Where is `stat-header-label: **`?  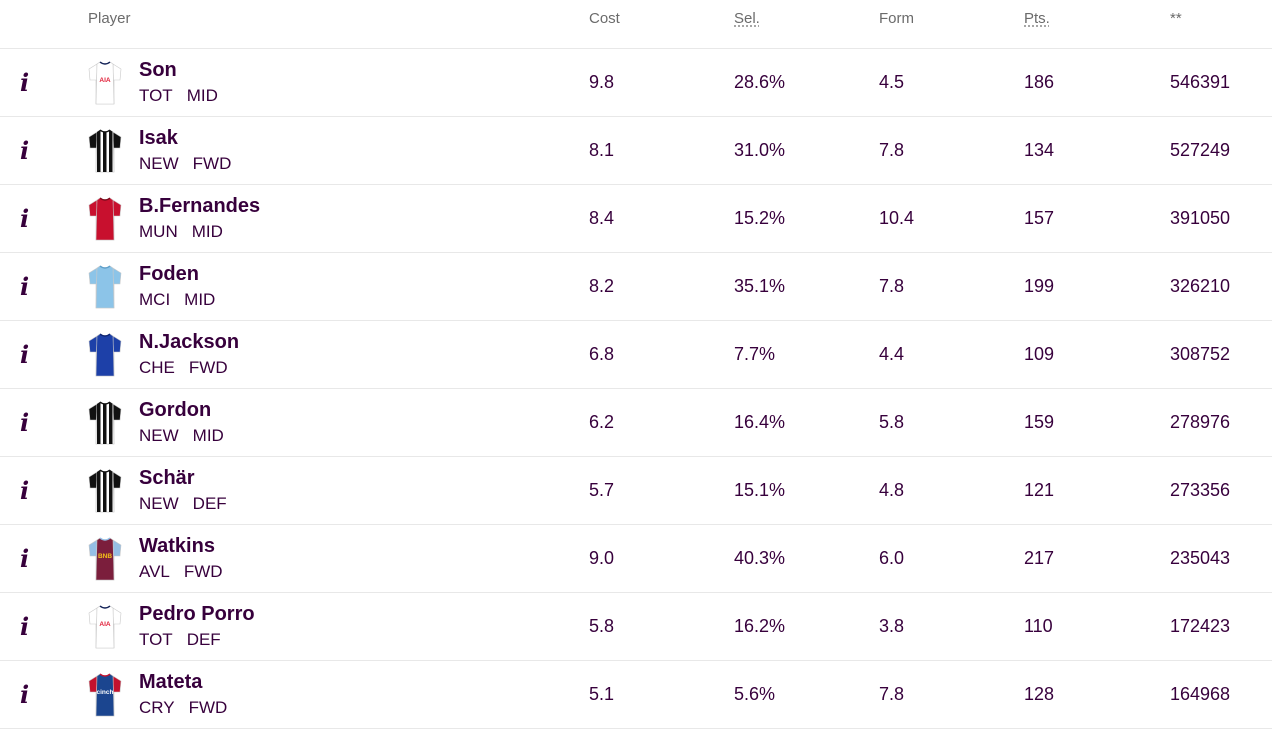 stat-header-label: ** is located at coordinates (1176, 18).